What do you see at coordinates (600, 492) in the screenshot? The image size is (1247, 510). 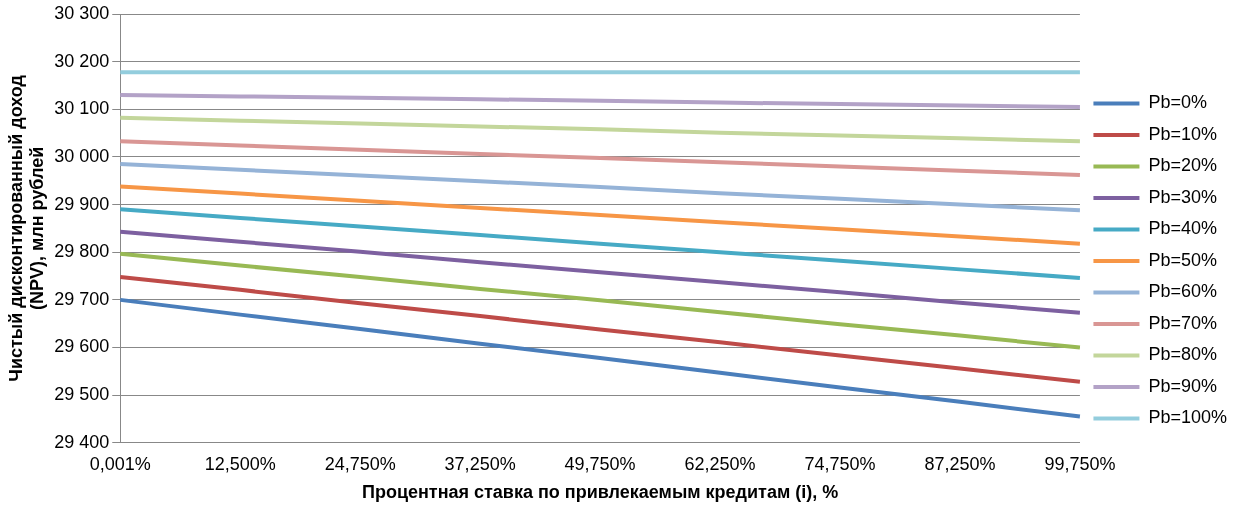 I see `x-axis-title: Процентная ставка по привлекаемым кредитам (i), %` at bounding box center [600, 492].